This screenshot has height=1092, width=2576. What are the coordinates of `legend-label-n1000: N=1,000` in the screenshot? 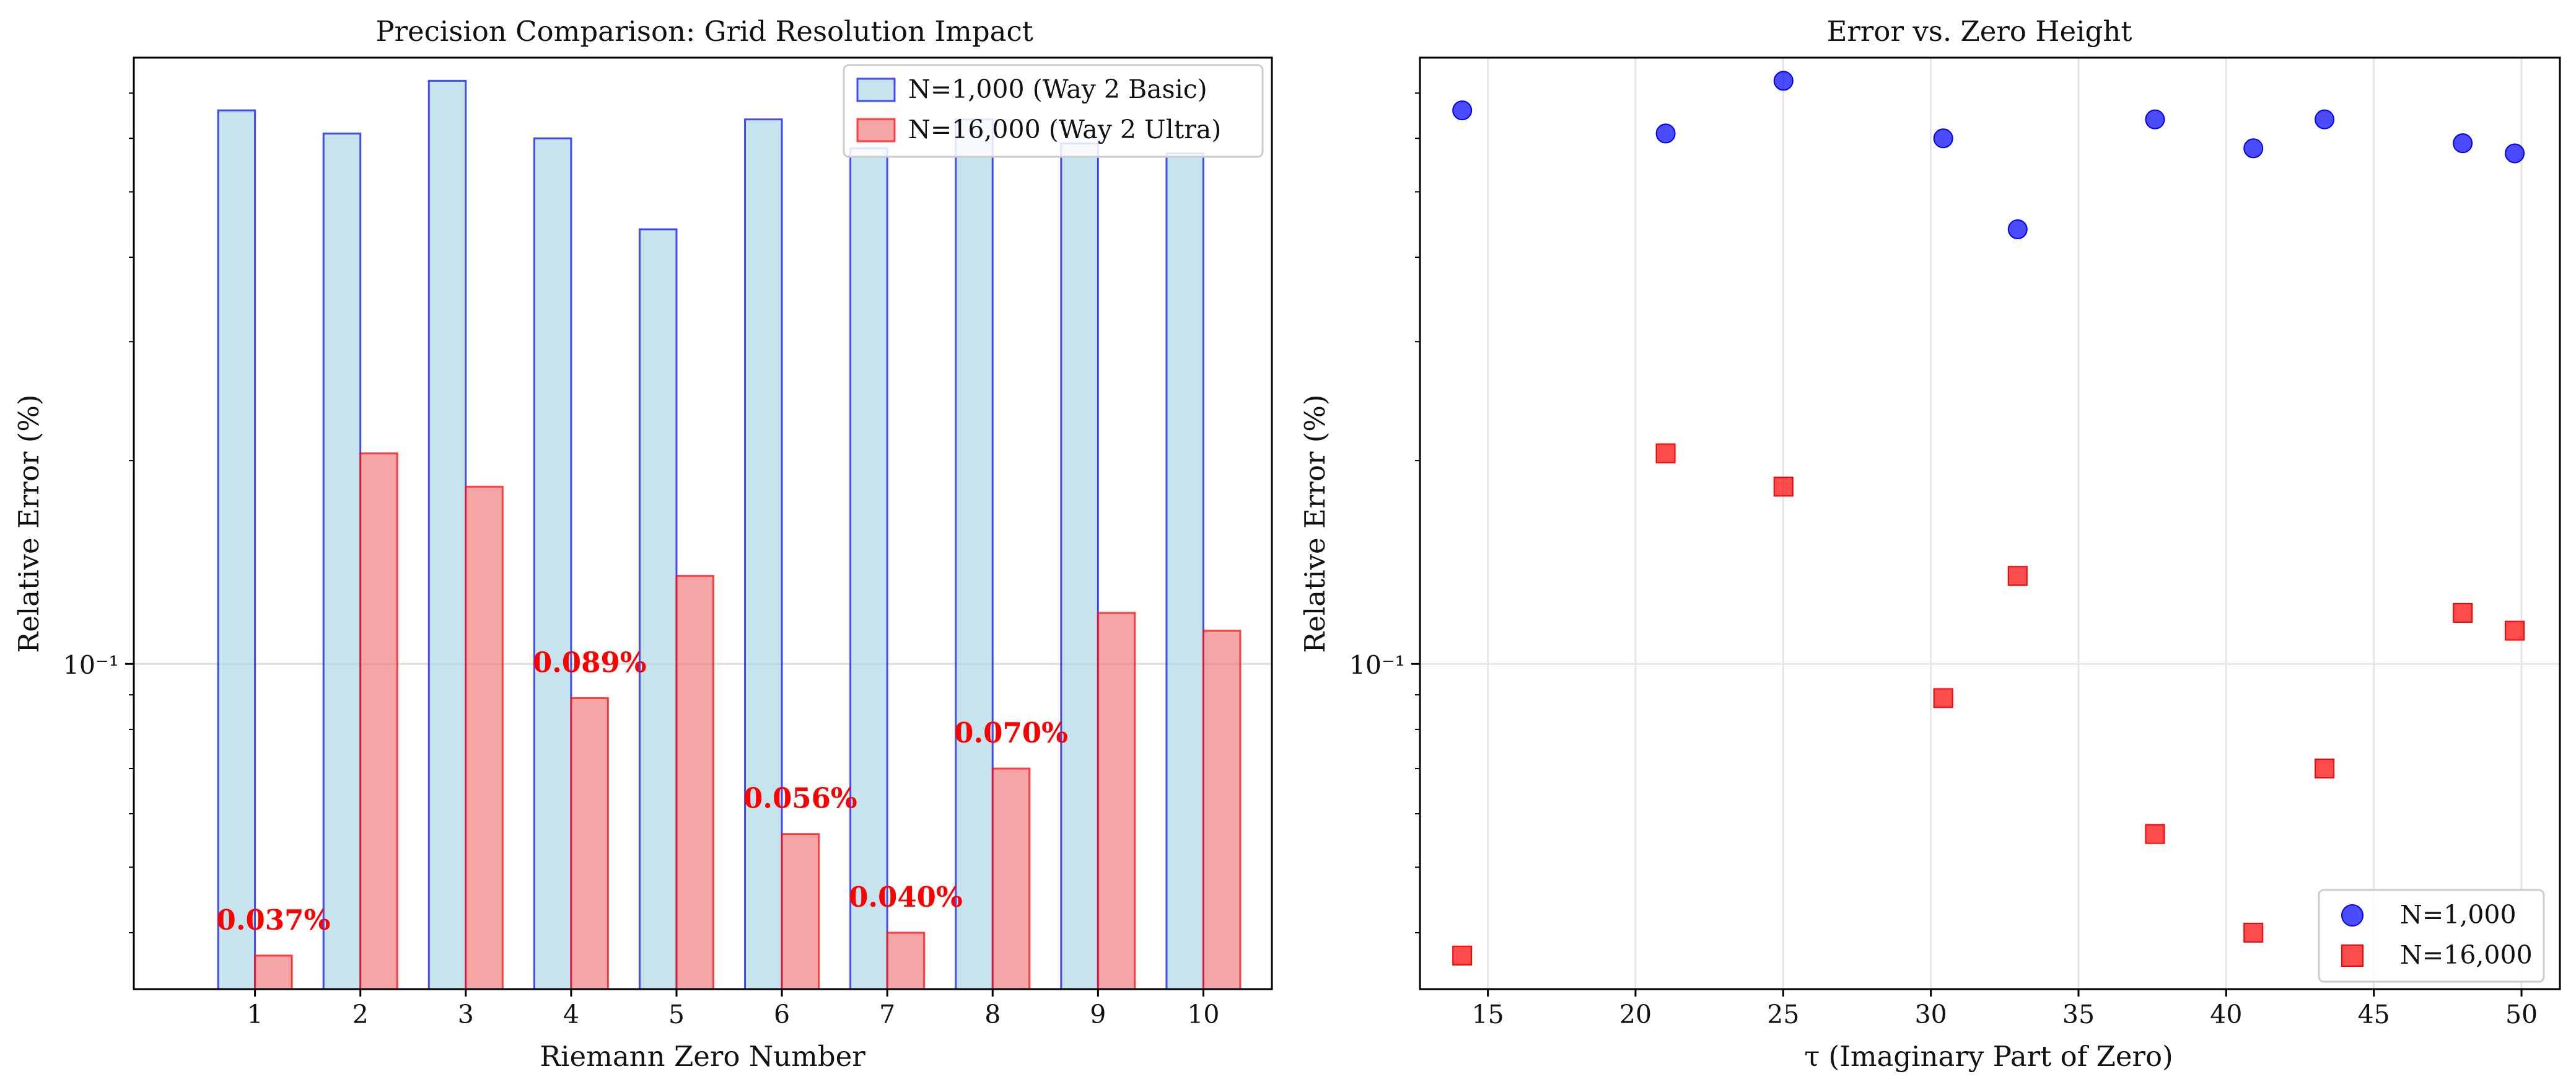 It's located at (2458, 915).